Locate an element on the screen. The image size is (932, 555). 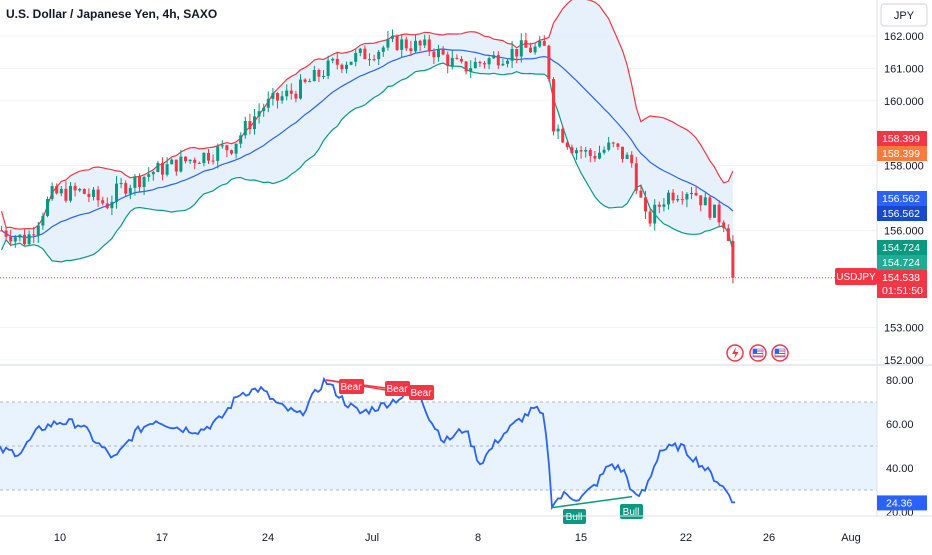
bull-divergence-line is located at coordinates (592, 502).